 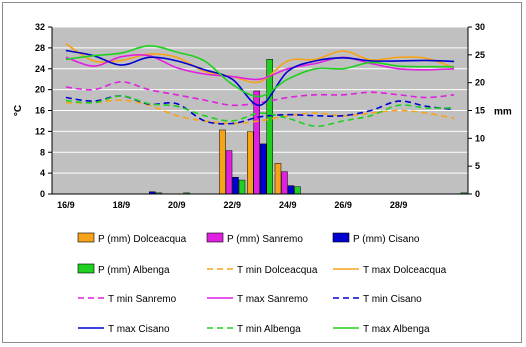 I want to click on y-left-tick-label: 28, so click(x=40, y=48).